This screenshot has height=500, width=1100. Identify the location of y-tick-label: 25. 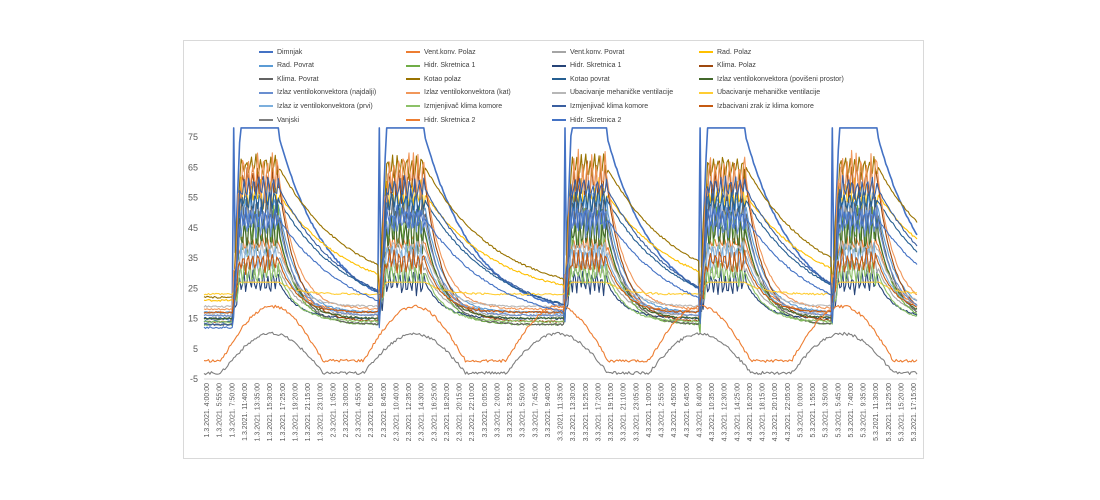
(193, 288).